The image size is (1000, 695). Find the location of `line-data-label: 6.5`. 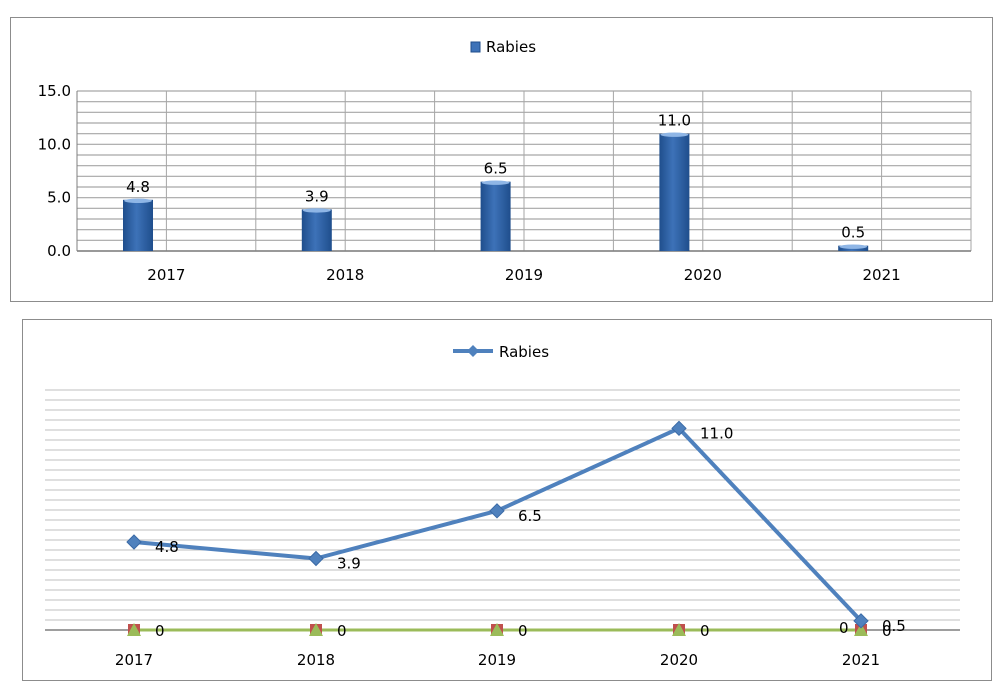

line-data-label: 6.5 is located at coordinates (530, 516).